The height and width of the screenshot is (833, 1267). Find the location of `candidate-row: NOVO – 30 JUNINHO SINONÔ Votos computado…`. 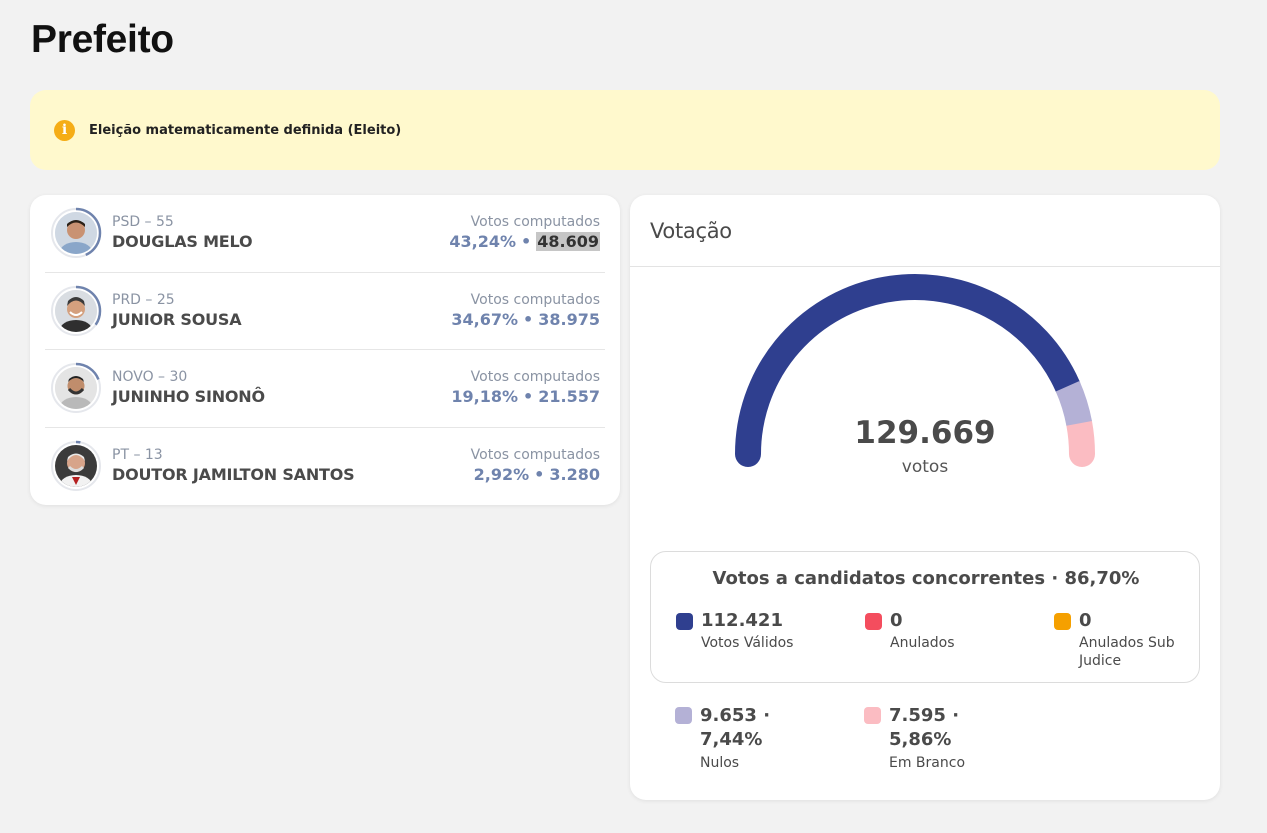

candidate-row: NOVO – 30 JUNINHO SINONÔ Votos computado… is located at coordinates (325, 389).